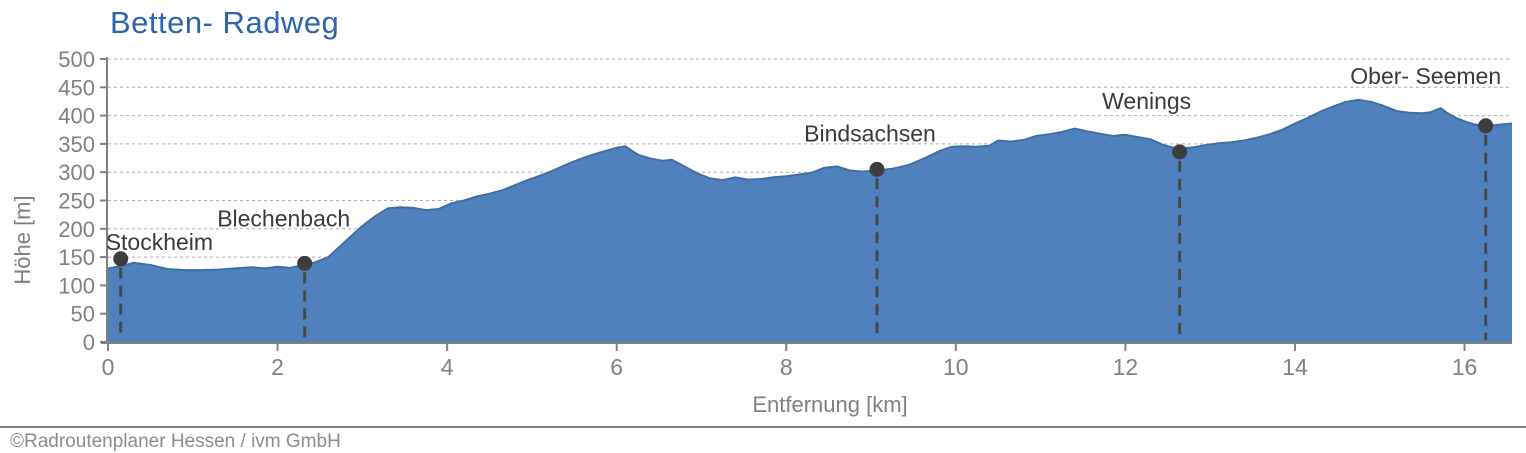 The height and width of the screenshot is (453, 1526). What do you see at coordinates (83, 314) in the screenshot?
I see `y-tick-label: 50` at bounding box center [83, 314].